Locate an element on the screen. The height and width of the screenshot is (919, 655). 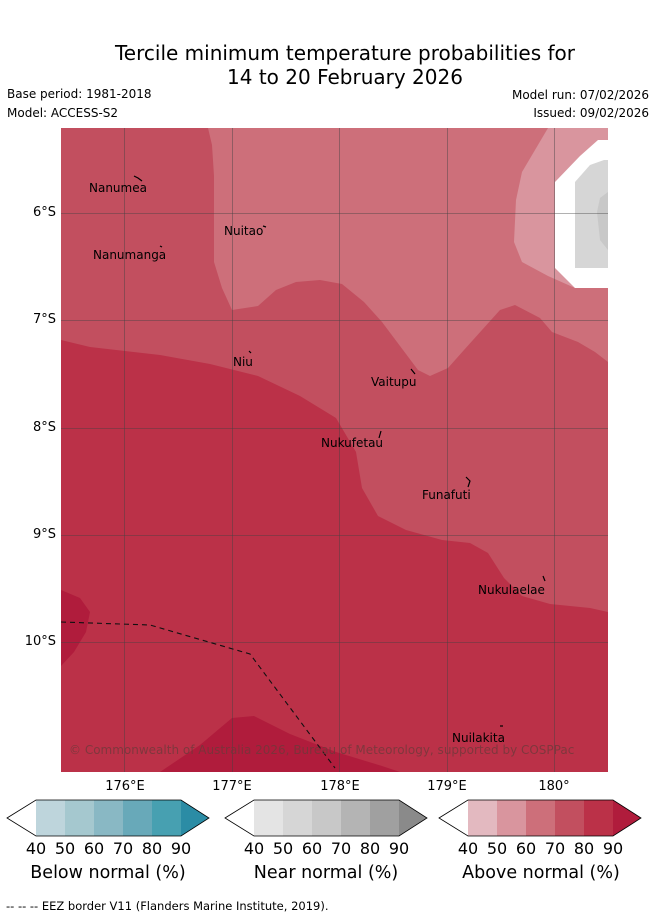
near-tick-80: 80 is located at coordinates (370, 848).